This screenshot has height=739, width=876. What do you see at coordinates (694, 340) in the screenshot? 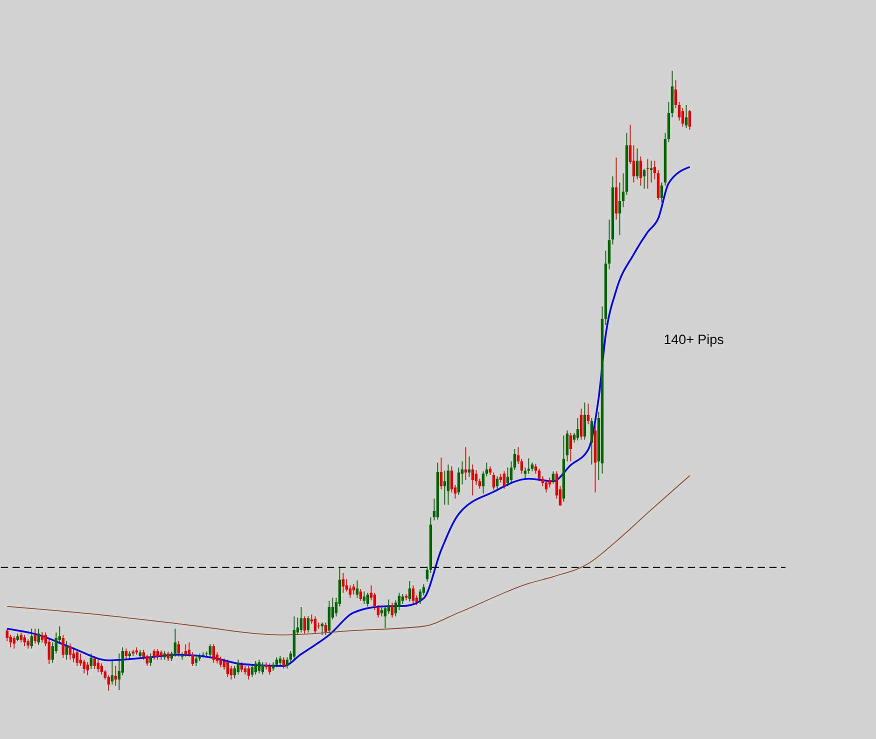
I see `annotation: 140+ Pips` at bounding box center [694, 340].